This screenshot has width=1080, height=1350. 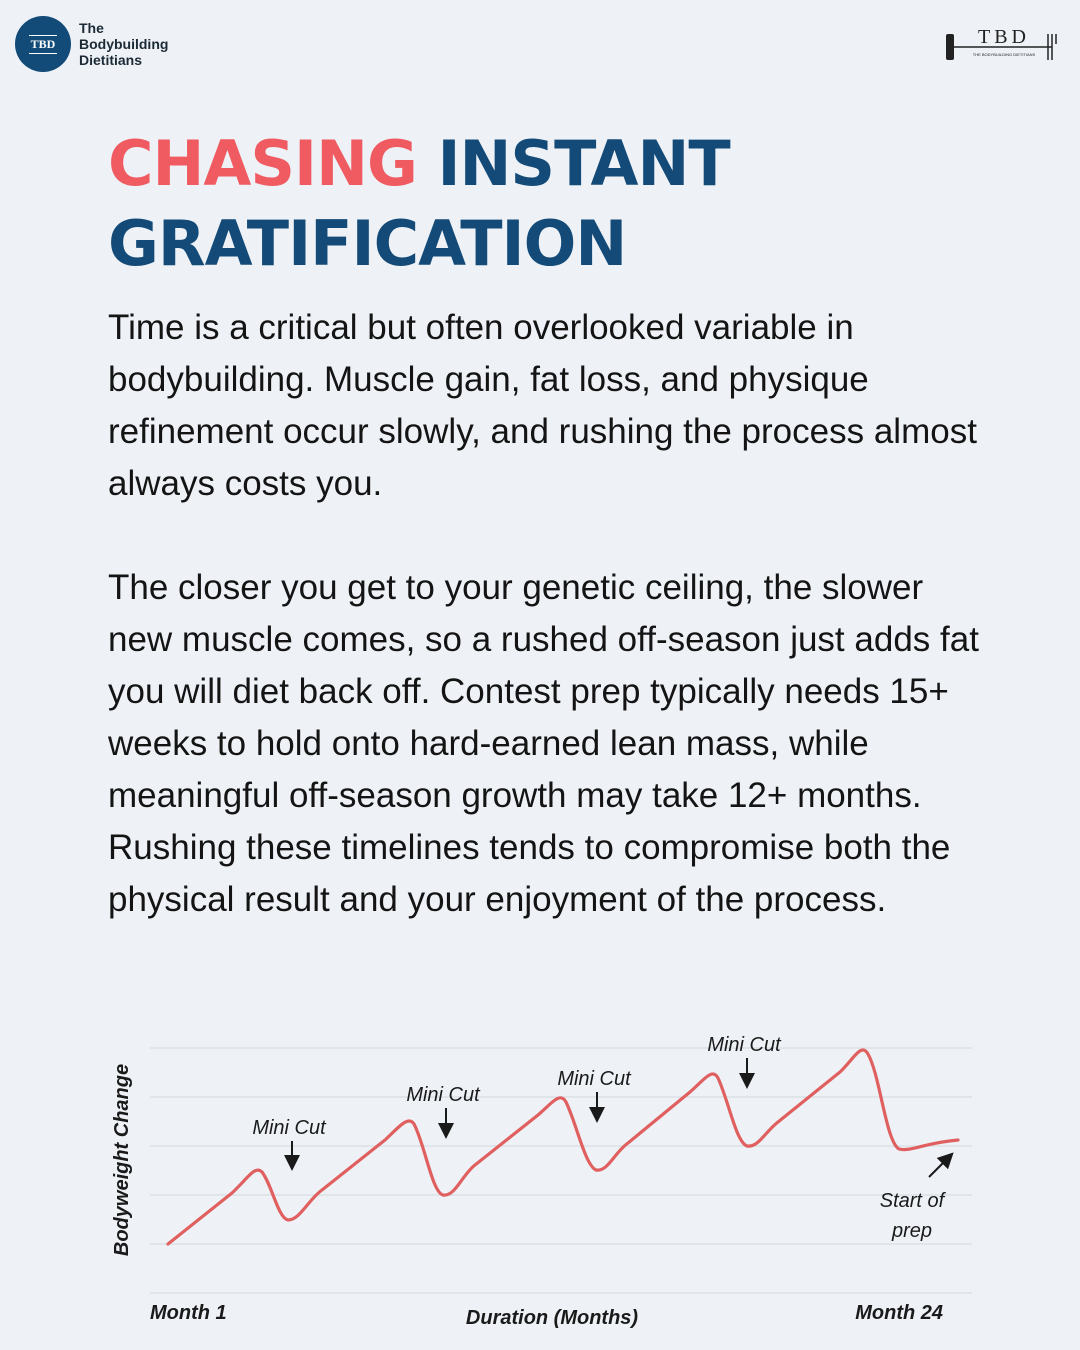 What do you see at coordinates (289, 1128) in the screenshot?
I see `annotation-mini-cut-1: Mini Cut` at bounding box center [289, 1128].